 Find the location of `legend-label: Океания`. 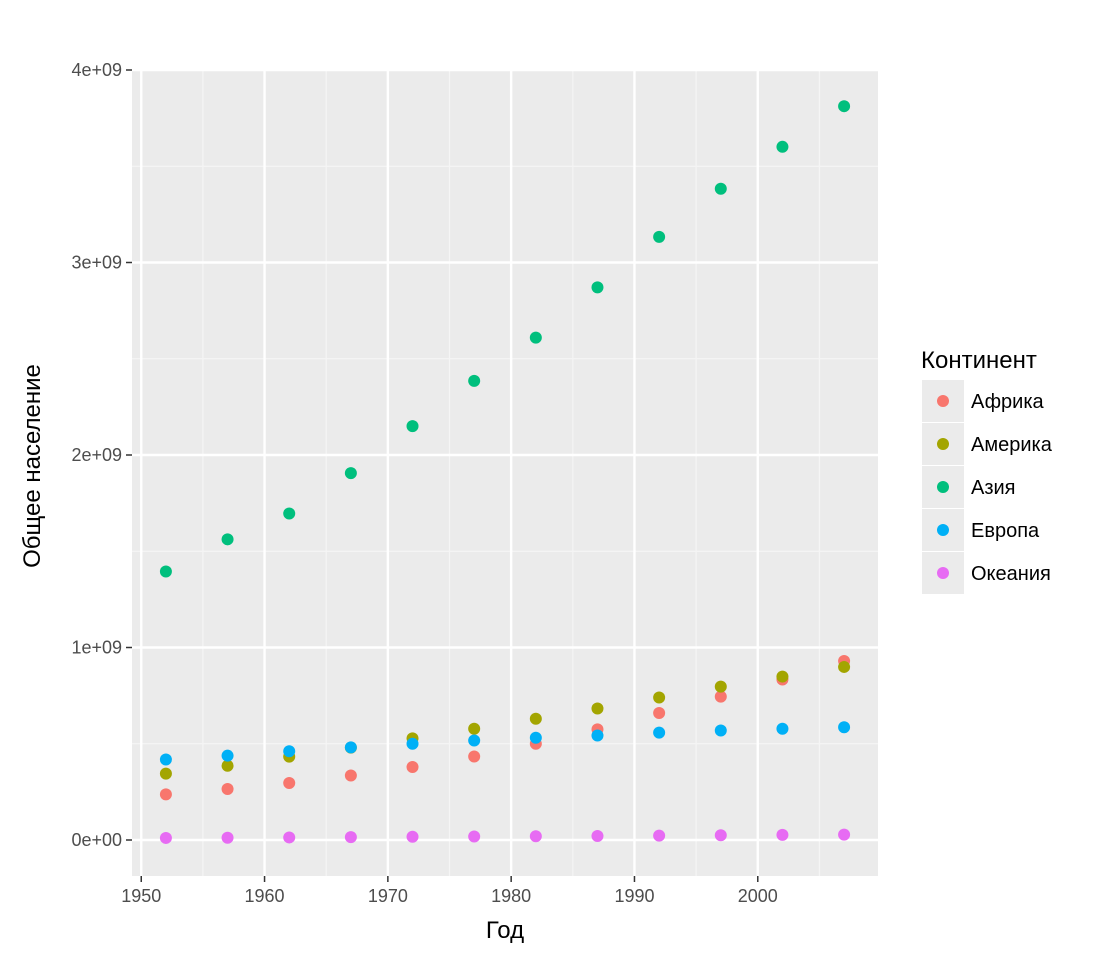

legend-label: Океания is located at coordinates (1011, 574).